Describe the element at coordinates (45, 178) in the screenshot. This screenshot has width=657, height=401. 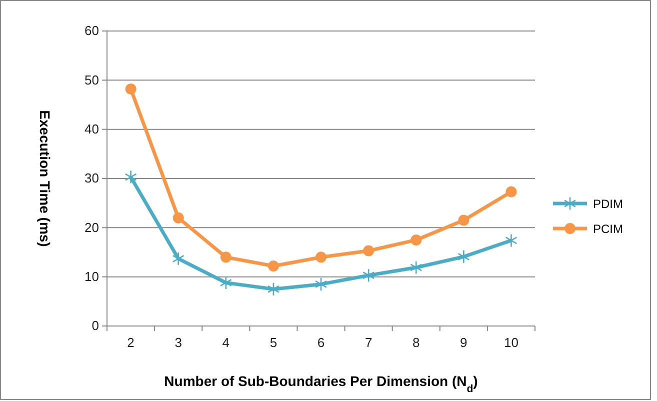
I see `y-axis-title: Execution Time (ms)` at that location.